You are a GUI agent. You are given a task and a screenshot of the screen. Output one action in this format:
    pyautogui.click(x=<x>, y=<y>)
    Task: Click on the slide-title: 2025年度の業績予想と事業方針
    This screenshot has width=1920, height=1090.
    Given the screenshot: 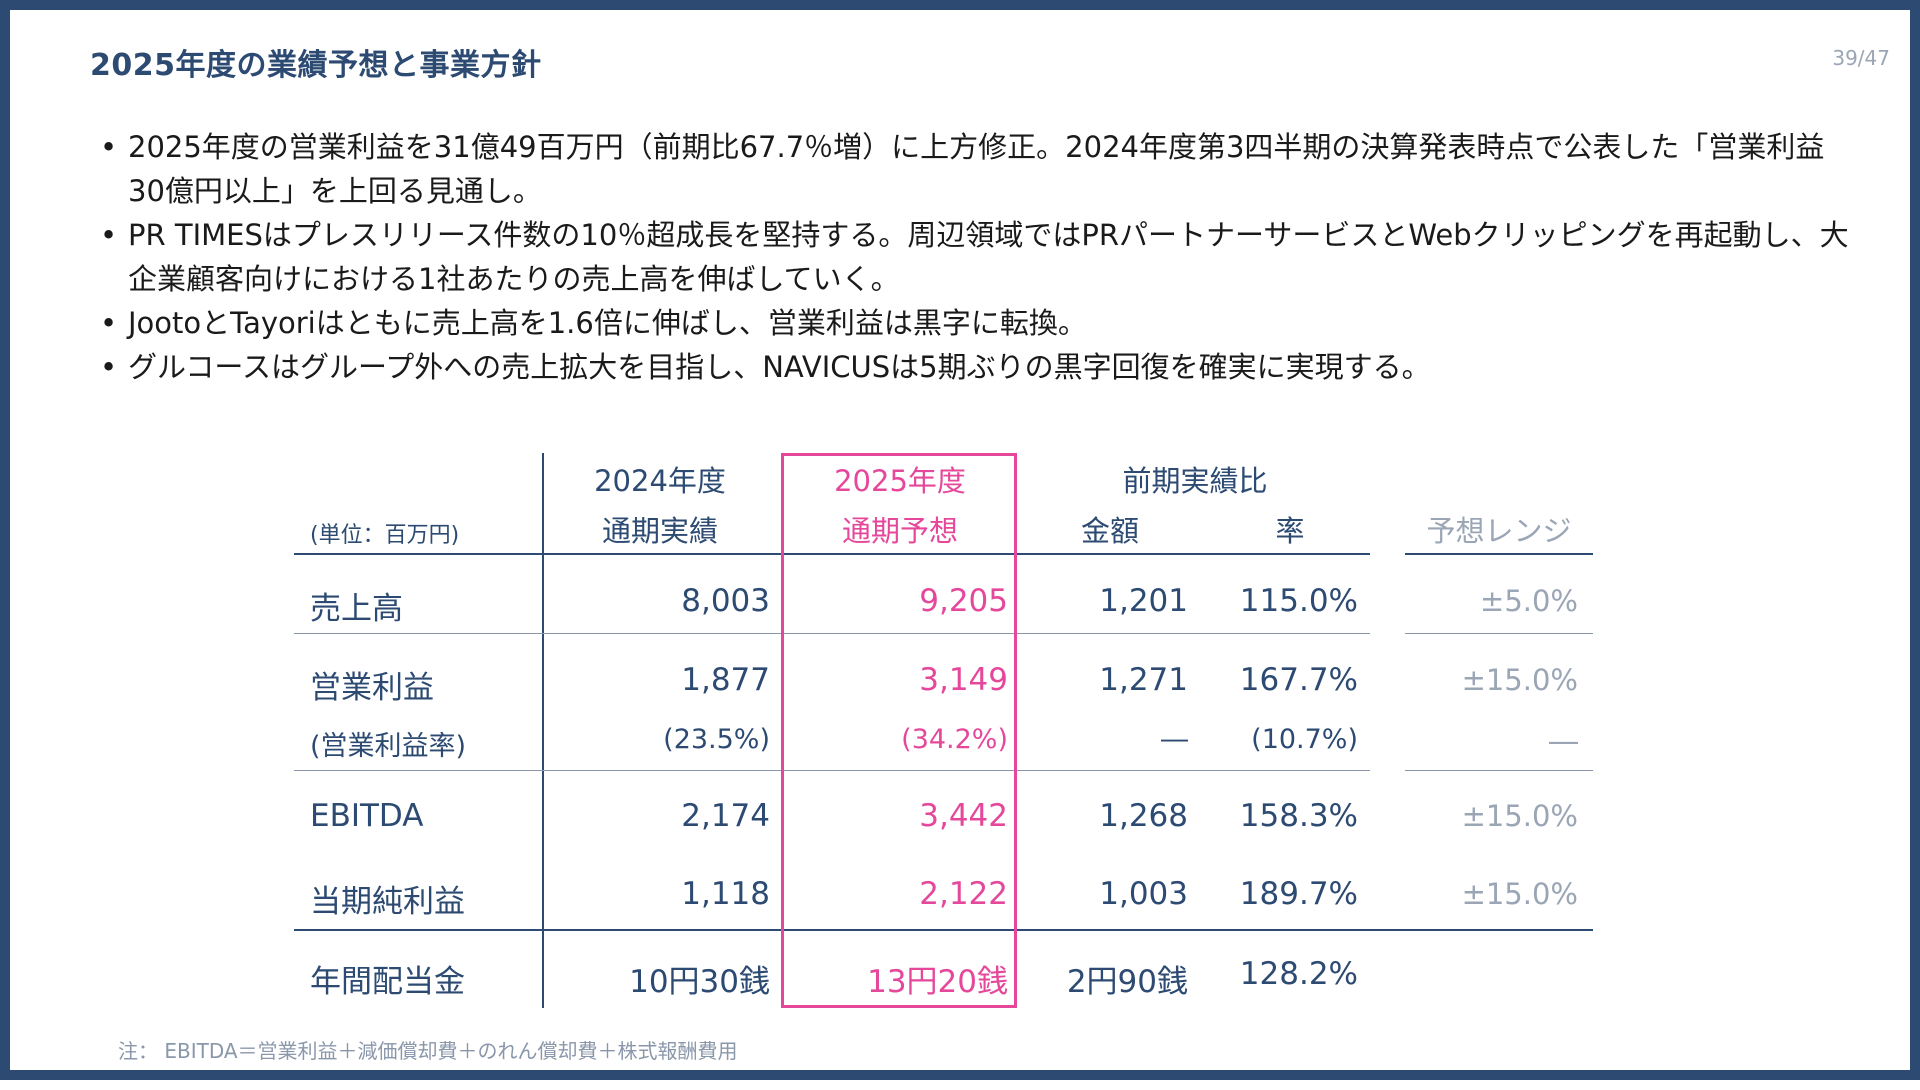 What is the action you would take?
    pyautogui.click(x=316, y=65)
    